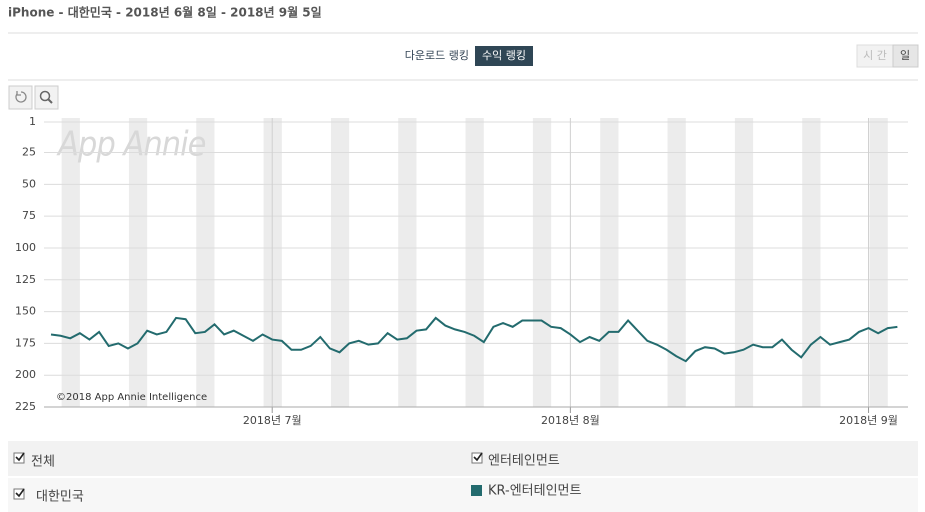 This screenshot has height=512, width=925. Describe the element at coordinates (476, 490) in the screenshot. I see `legend-swatch` at that location.